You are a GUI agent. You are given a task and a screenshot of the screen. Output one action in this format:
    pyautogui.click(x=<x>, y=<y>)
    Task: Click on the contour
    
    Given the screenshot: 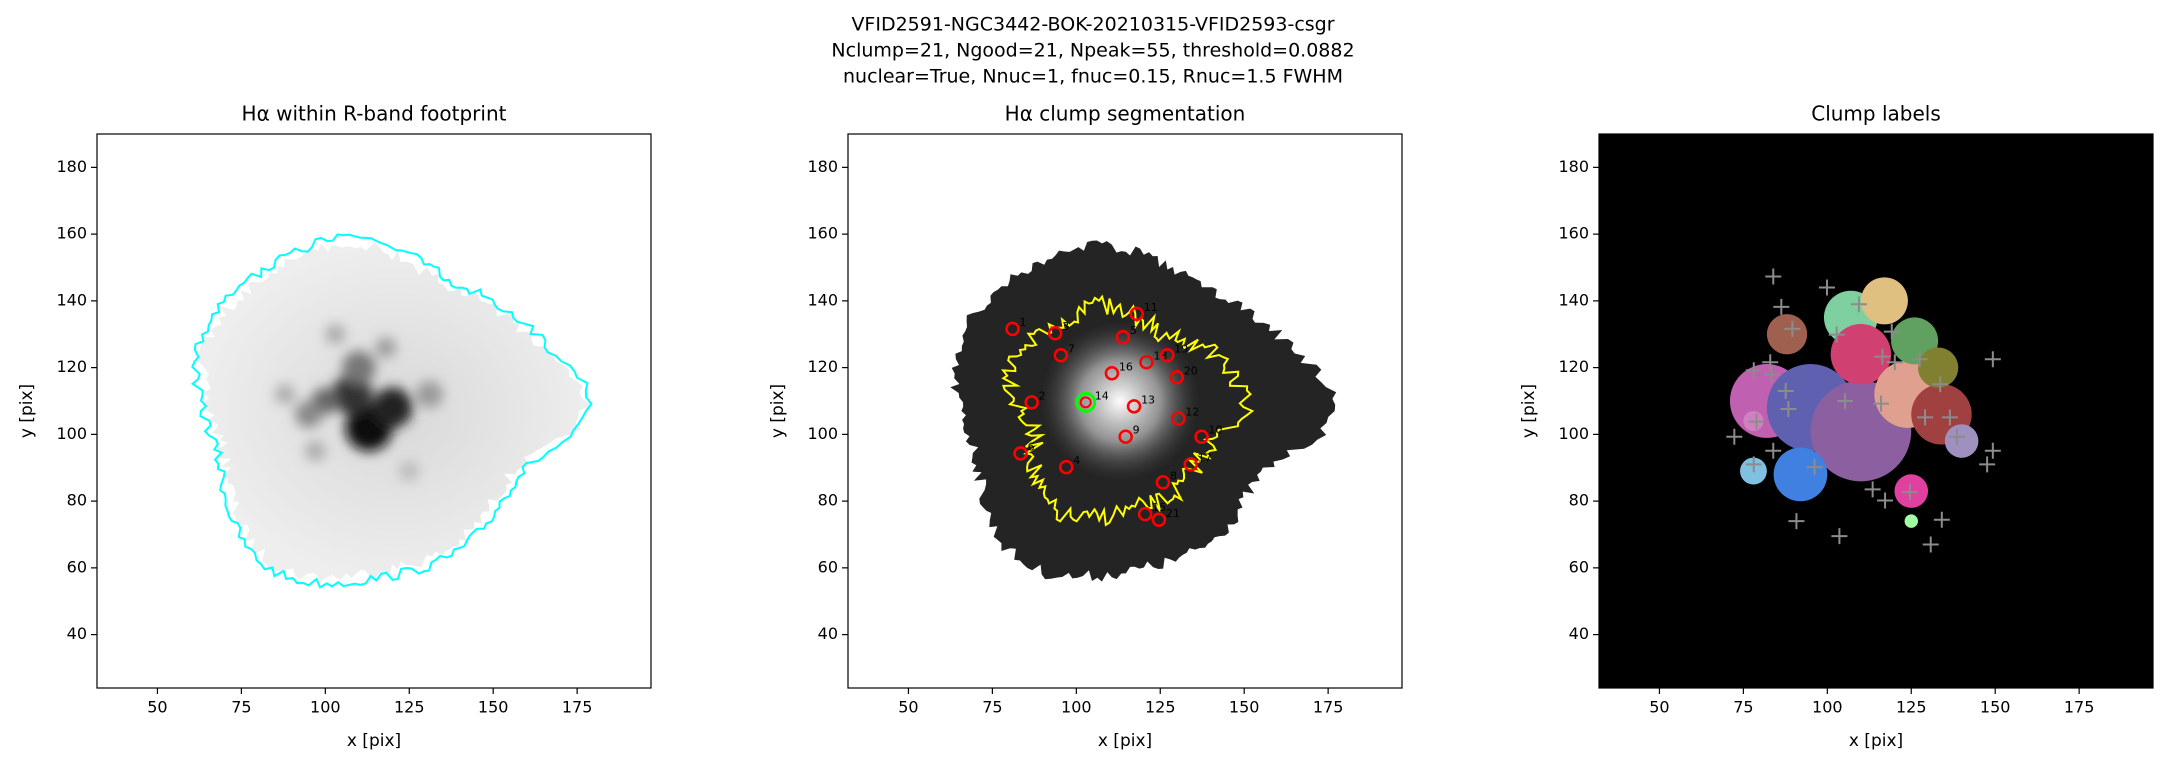 What is the action you would take?
    pyautogui.click(x=391, y=411)
    